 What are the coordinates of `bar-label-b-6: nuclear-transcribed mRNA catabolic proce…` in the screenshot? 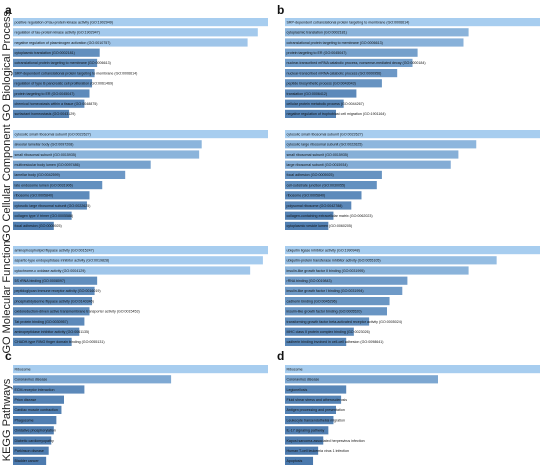 It's located at (334, 73).